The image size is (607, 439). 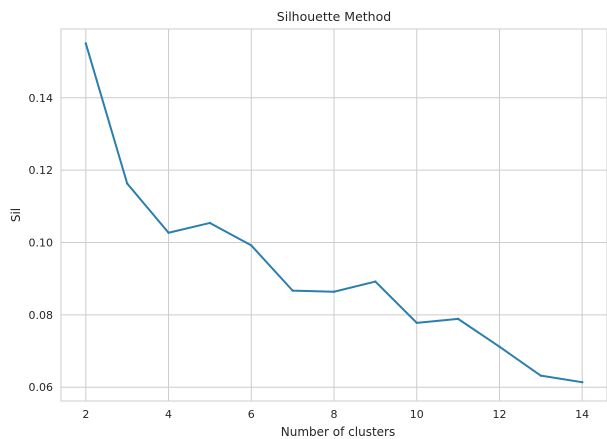 I want to click on y-tick-label: 0.08, so click(x=41, y=315).